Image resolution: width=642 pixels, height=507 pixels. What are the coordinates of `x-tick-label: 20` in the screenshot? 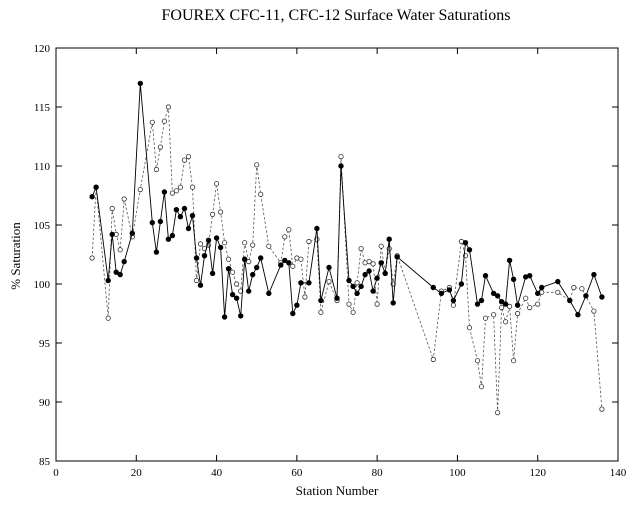 It's located at (137, 473).